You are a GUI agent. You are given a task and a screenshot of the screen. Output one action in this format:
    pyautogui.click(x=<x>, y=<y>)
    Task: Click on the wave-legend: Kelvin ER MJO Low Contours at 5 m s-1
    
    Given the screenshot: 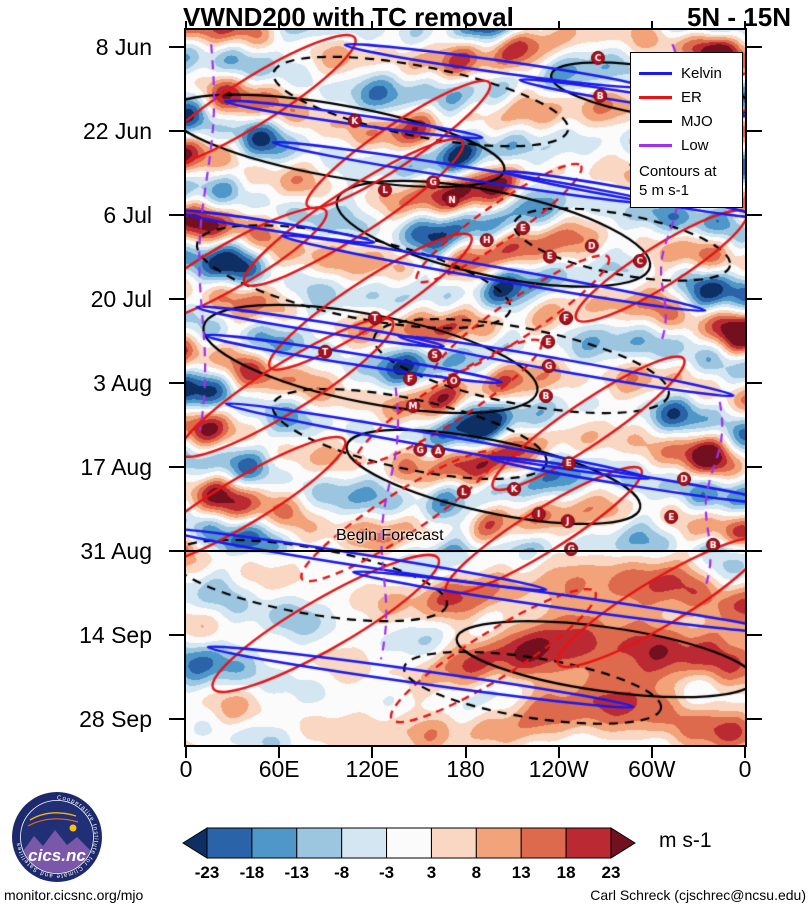 What is the action you would take?
    pyautogui.click(x=686, y=130)
    